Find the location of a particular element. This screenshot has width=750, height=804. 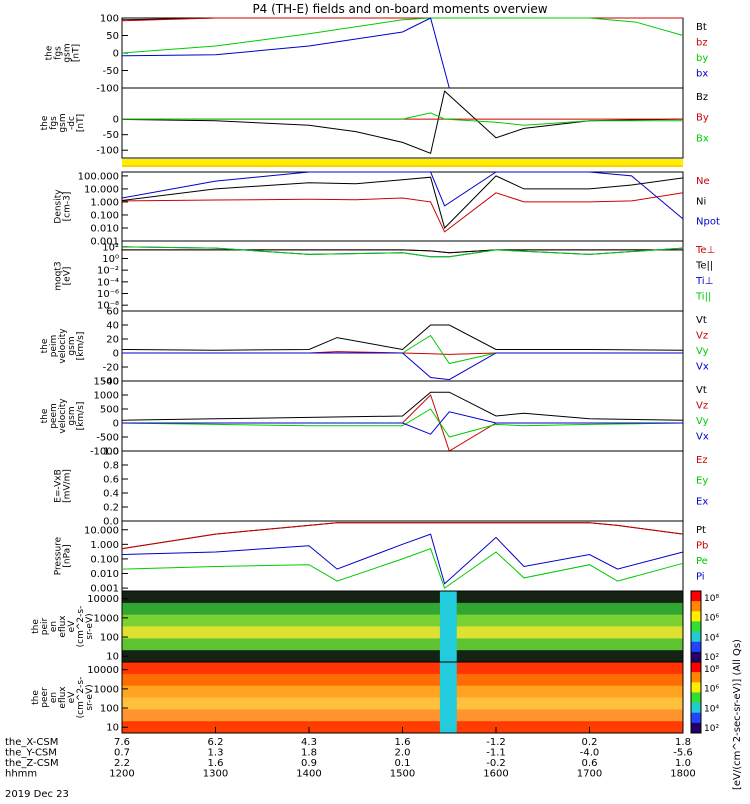

x-row-value: 1400 is located at coordinates (308, 774).